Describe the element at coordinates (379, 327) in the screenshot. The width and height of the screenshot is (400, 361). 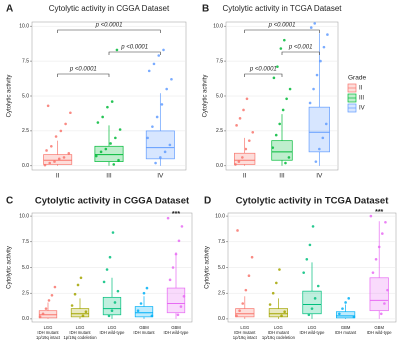
I see `x-tick-label: GBM` at that location.